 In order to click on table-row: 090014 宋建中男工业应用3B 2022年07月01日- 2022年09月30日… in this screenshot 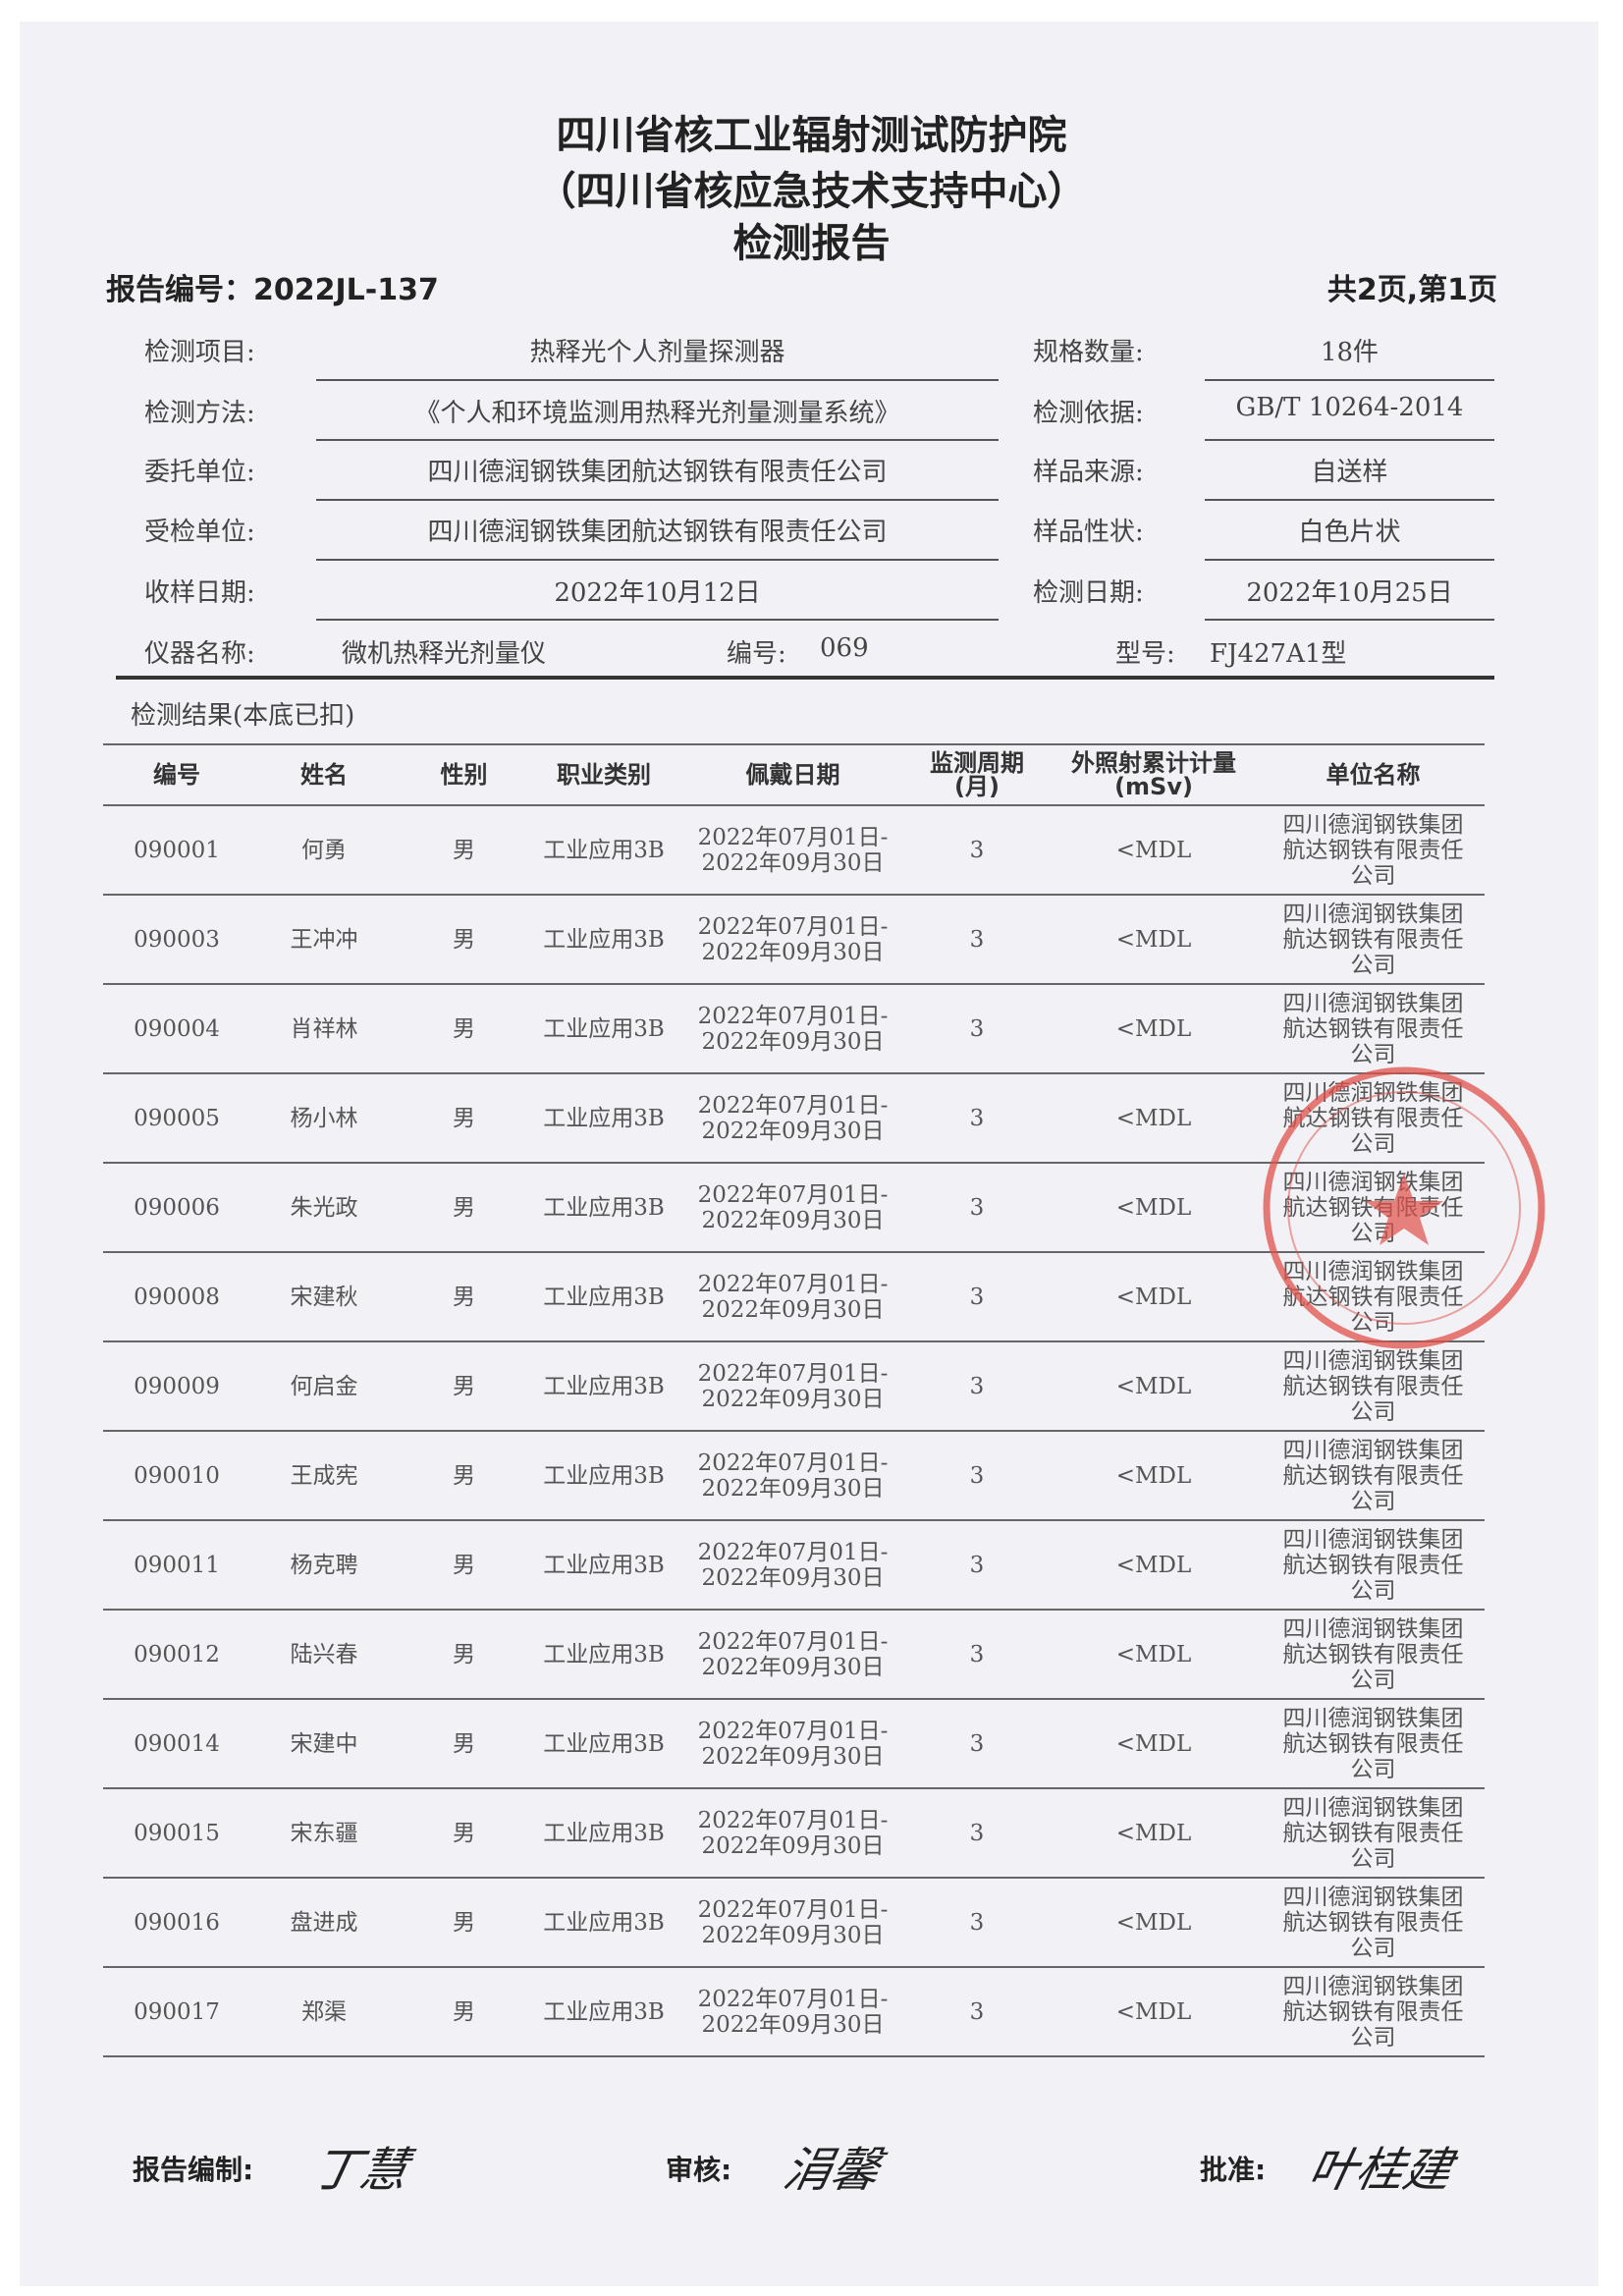, I will do `click(794, 1744)`.